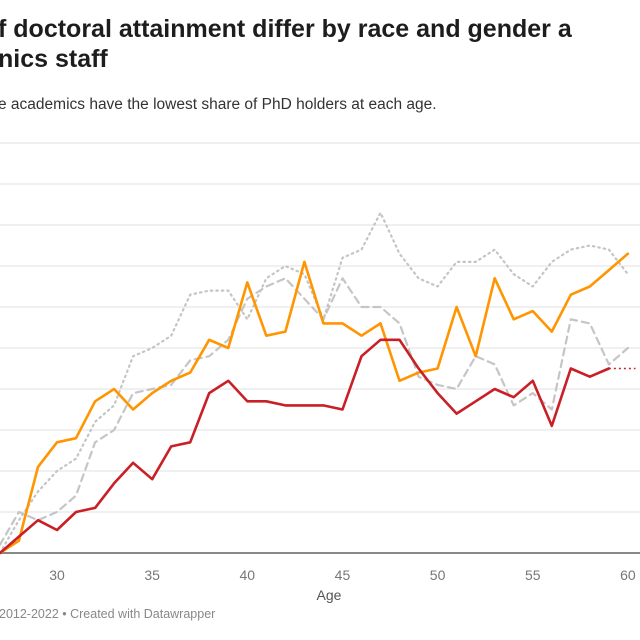  What do you see at coordinates (248, 575) in the screenshot?
I see `x-tick-label: 40` at bounding box center [248, 575].